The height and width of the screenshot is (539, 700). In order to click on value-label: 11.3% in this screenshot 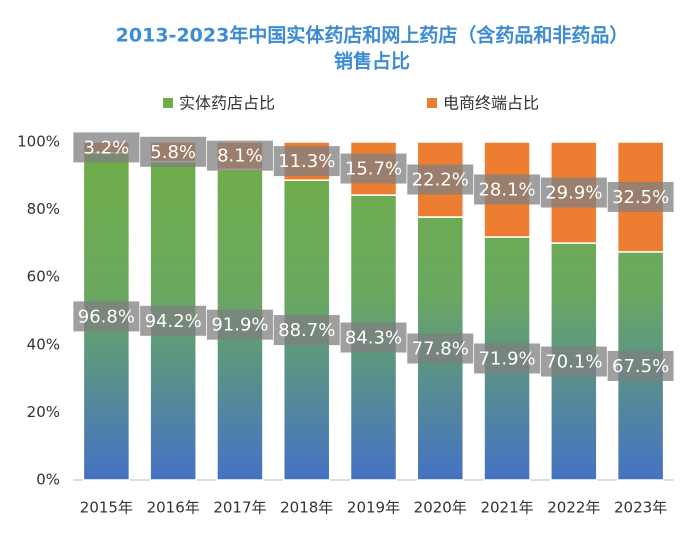, I will do `click(306, 161)`.